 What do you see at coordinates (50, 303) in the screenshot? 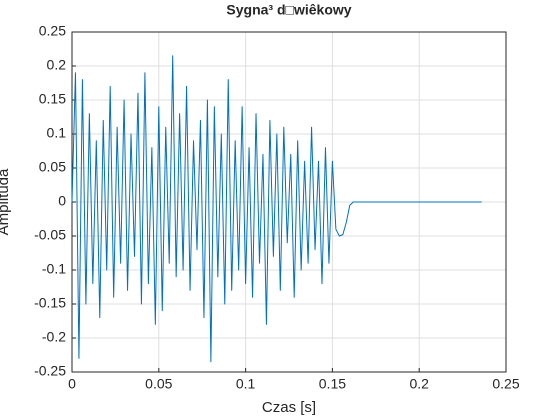
I see `y-tick-label: -0.15` at bounding box center [50, 303].